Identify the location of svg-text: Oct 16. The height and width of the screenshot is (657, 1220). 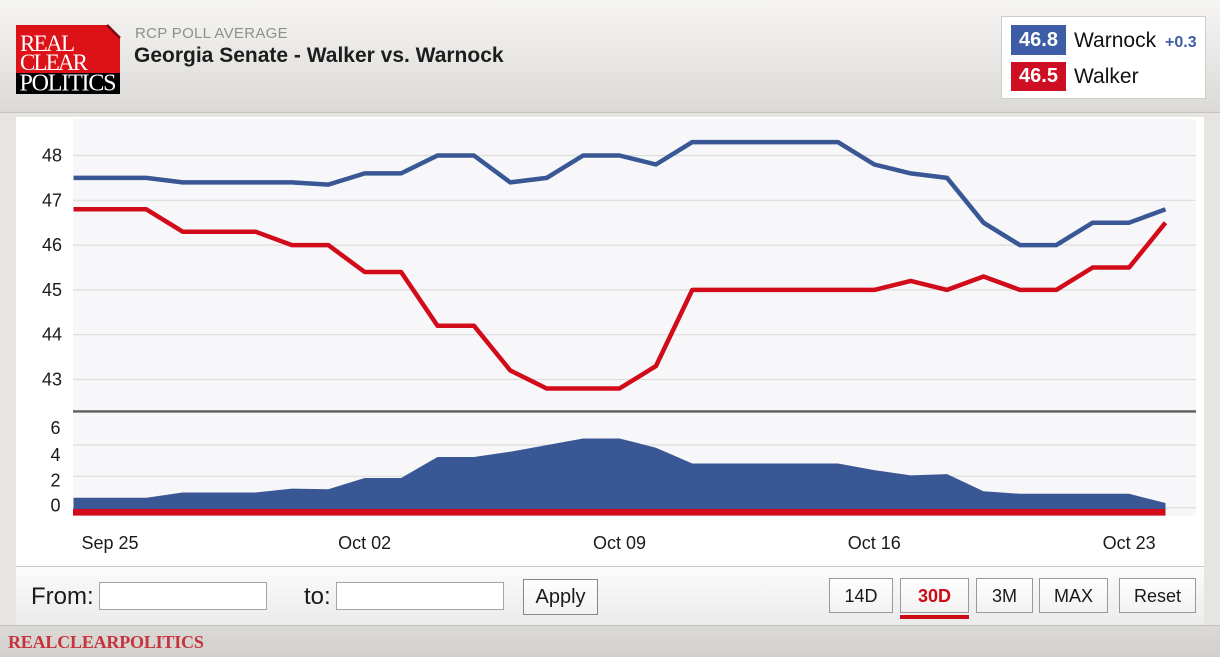
(874, 543).